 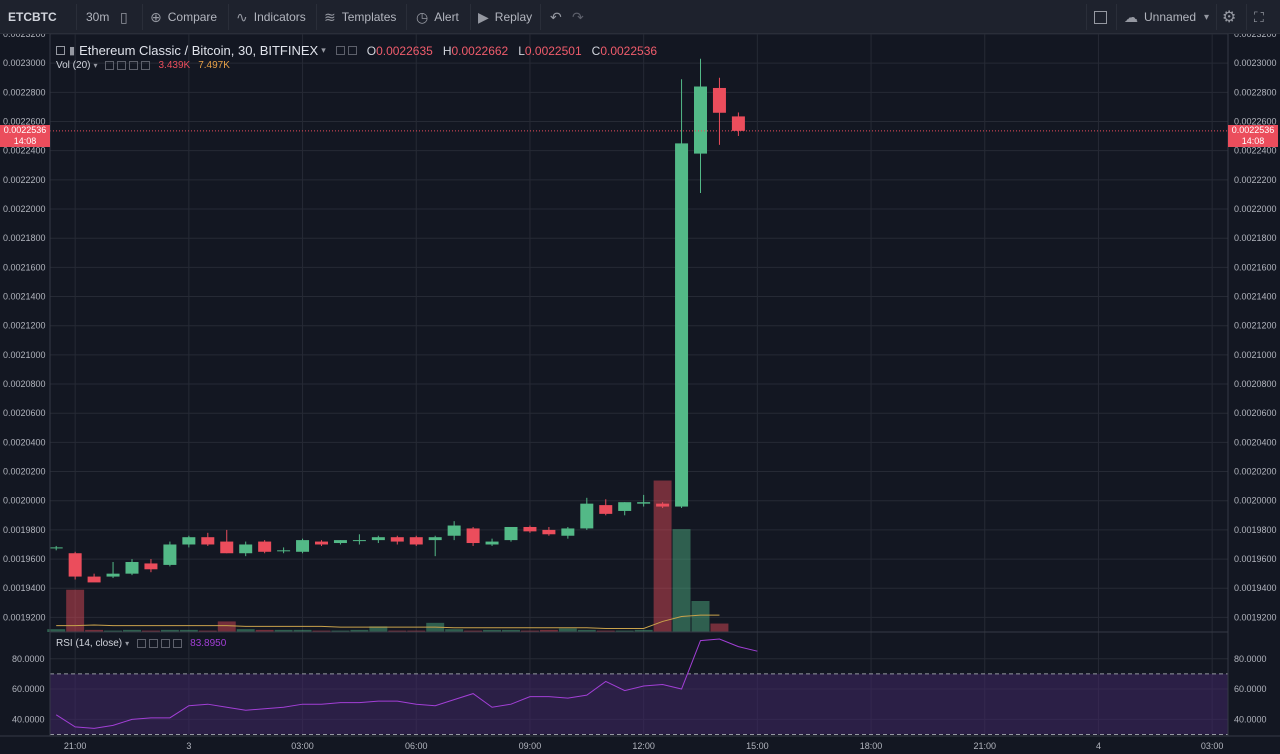 I want to click on price-tick-label-right: 0.0020200, so click(x=1255, y=472).